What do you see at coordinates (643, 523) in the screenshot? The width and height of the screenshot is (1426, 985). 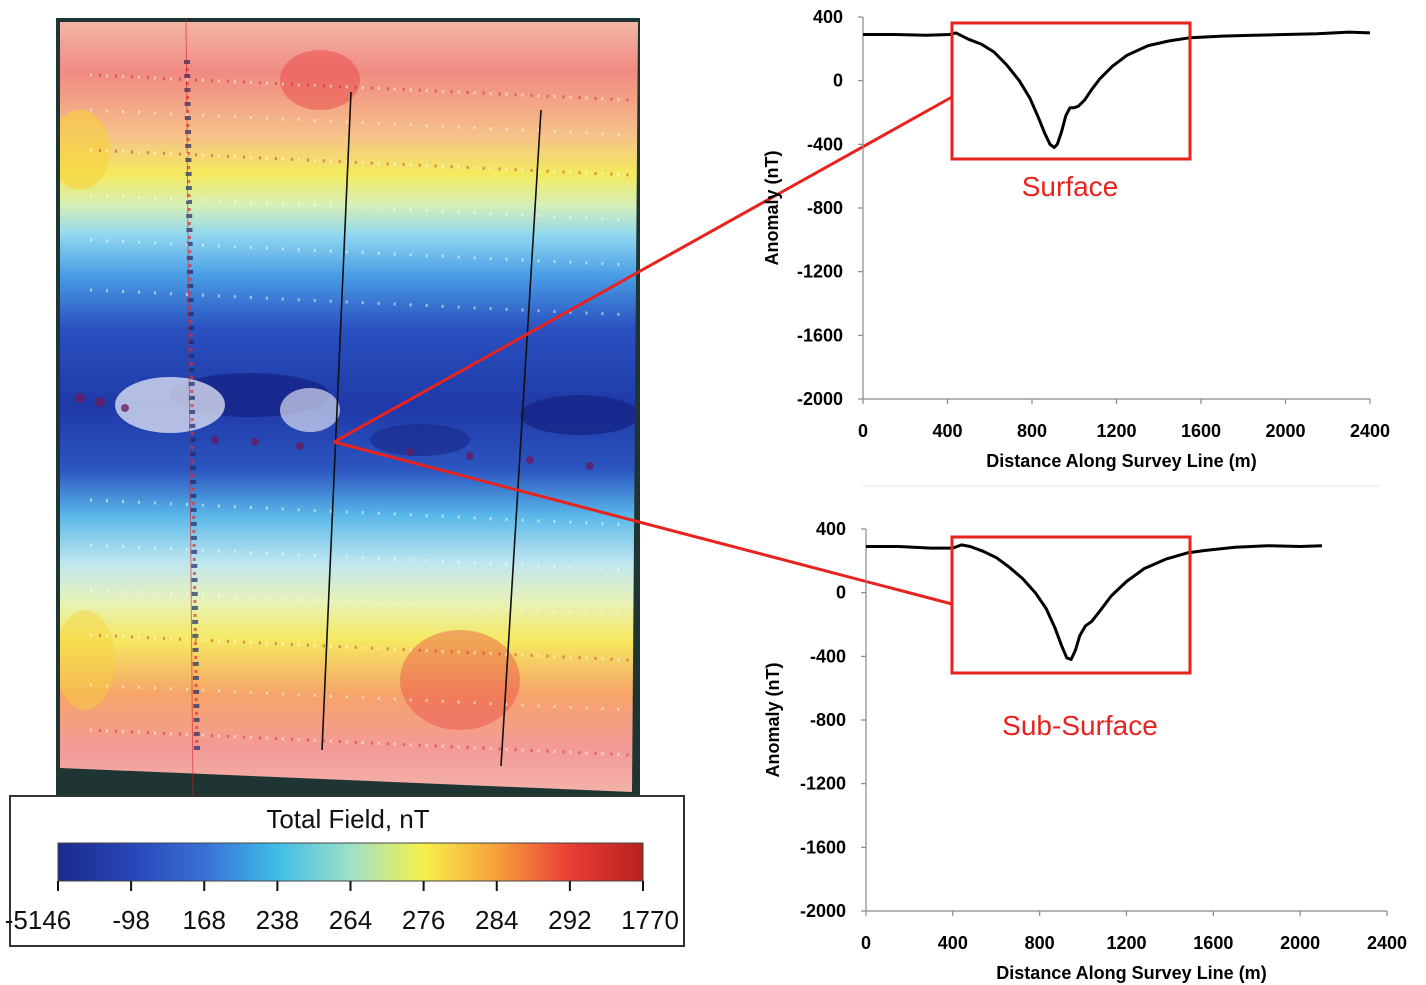 I see `callout-line-subsurface` at bounding box center [643, 523].